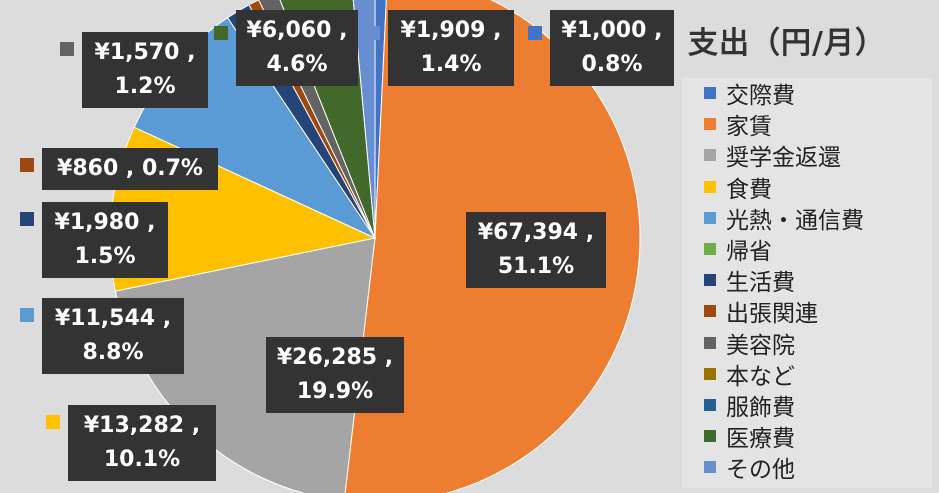 Image resolution: width=939 pixels, height=493 pixels. What do you see at coordinates (536, 250) in the screenshot?
I see `data-label: ¥67,394 , 51.1%` at bounding box center [536, 250].